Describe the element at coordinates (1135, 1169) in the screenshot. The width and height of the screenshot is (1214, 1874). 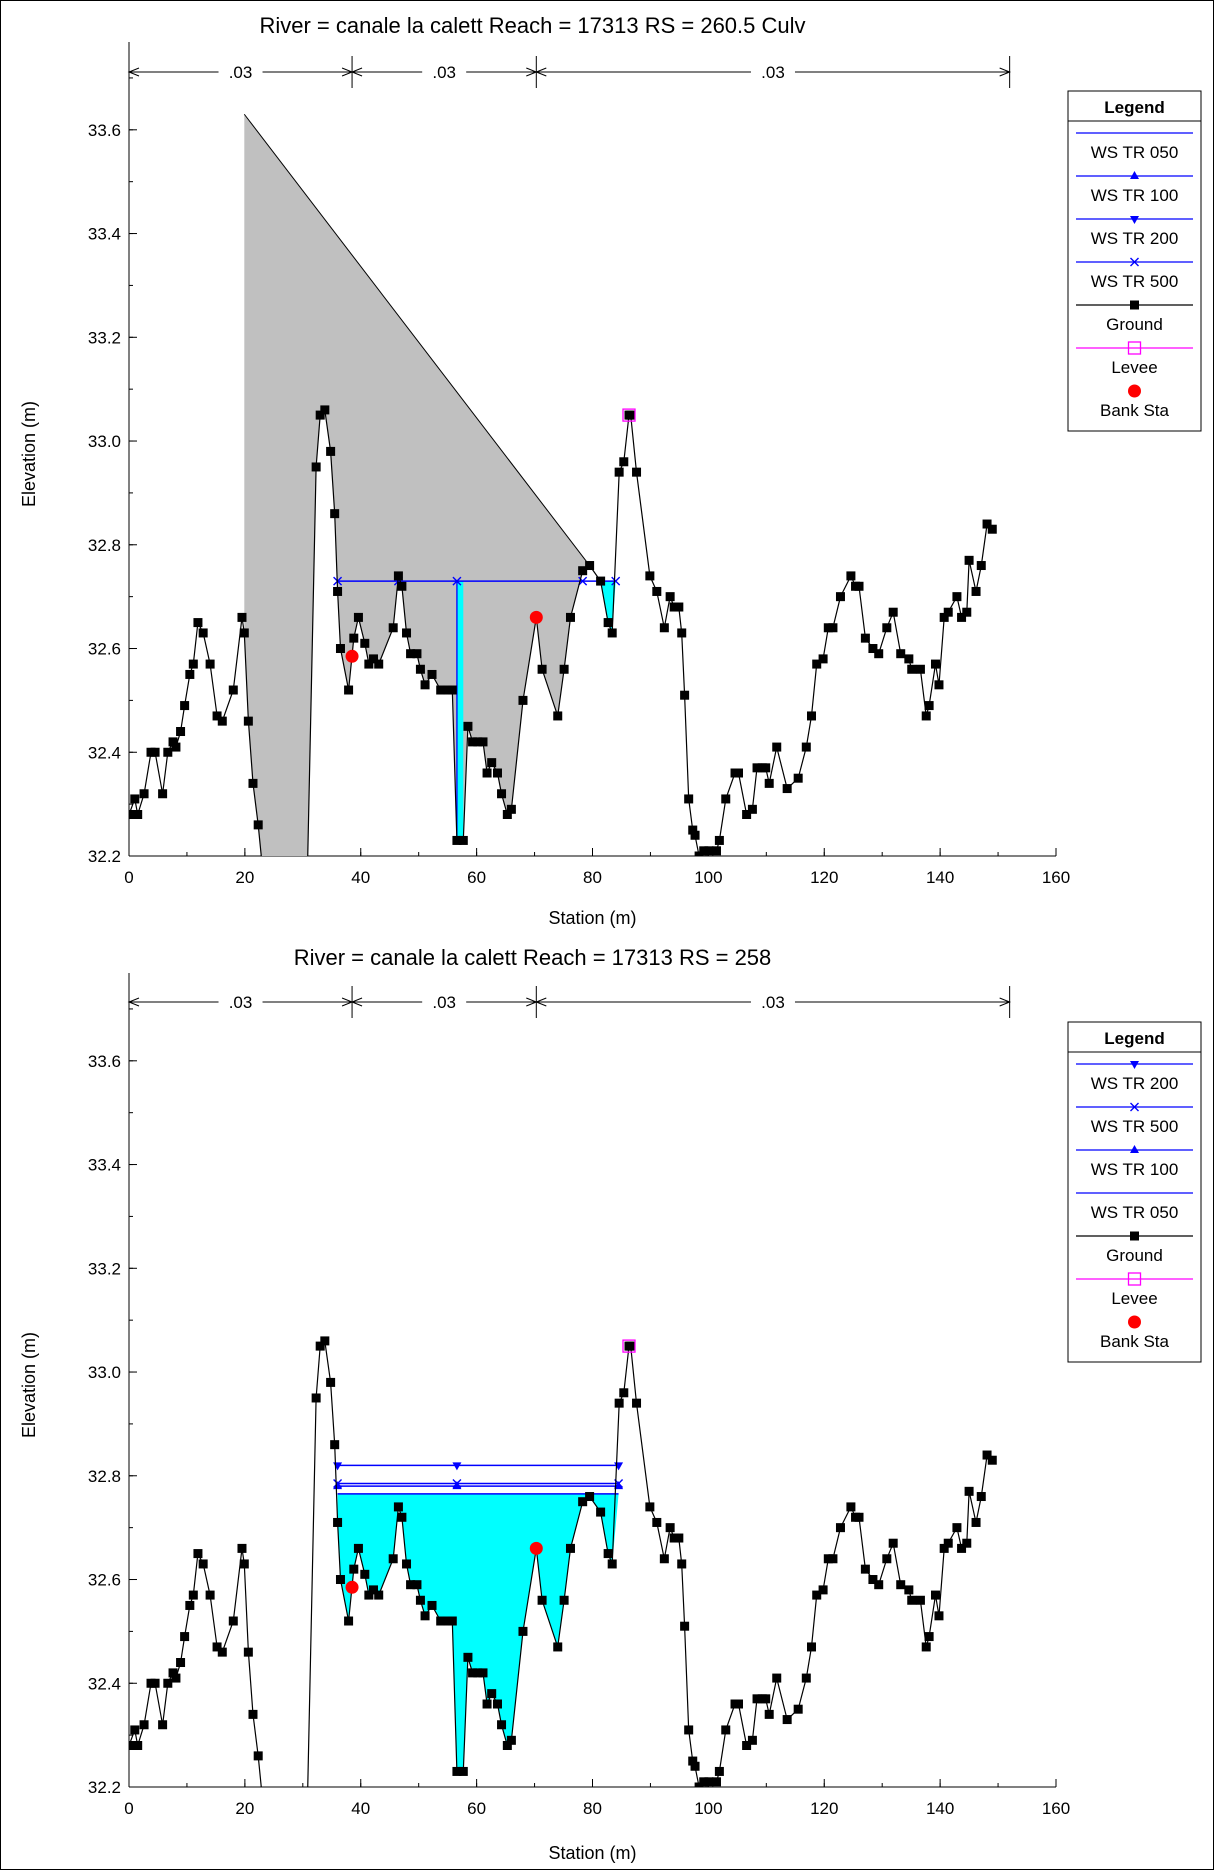
I see `legend-label: WS TR 100` at that location.